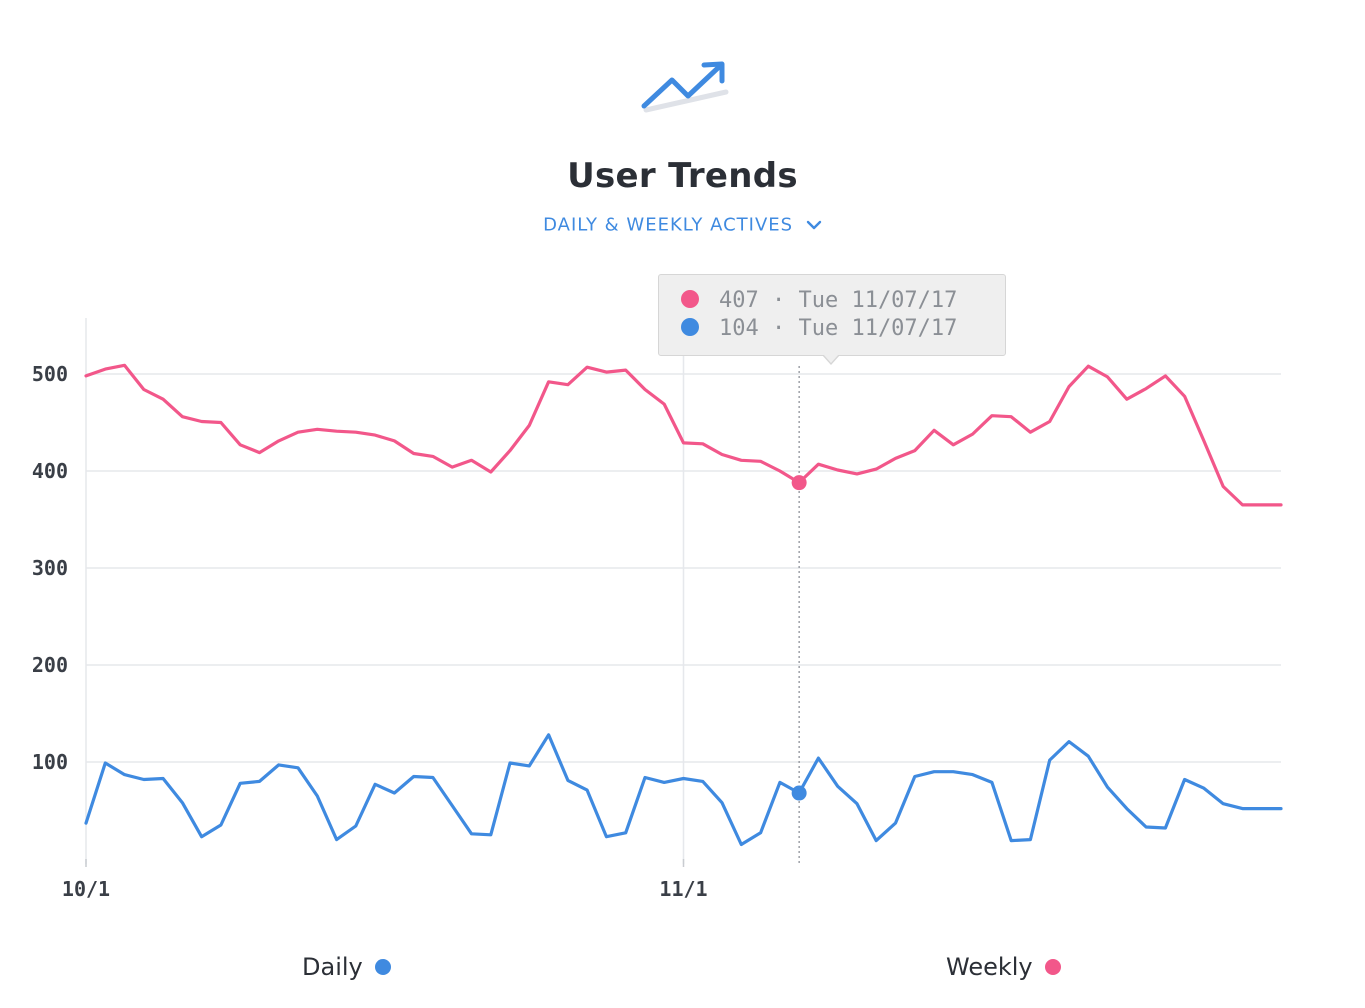 The height and width of the screenshot is (1008, 1365). Describe the element at coordinates (50, 471) in the screenshot. I see `y-tick-label-400: 400` at that location.